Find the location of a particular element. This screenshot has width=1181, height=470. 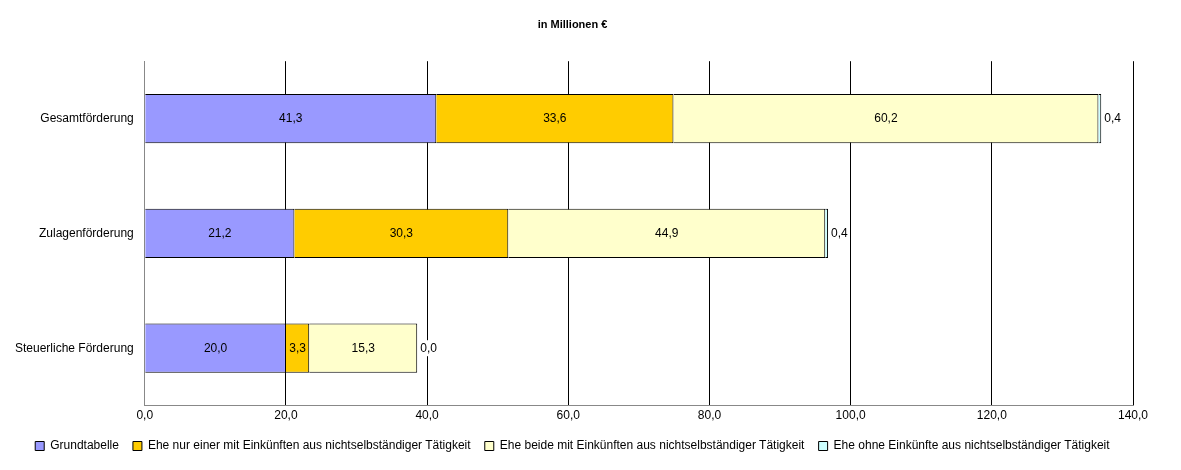

x-tick-label: 0,0 is located at coordinates (145, 415).